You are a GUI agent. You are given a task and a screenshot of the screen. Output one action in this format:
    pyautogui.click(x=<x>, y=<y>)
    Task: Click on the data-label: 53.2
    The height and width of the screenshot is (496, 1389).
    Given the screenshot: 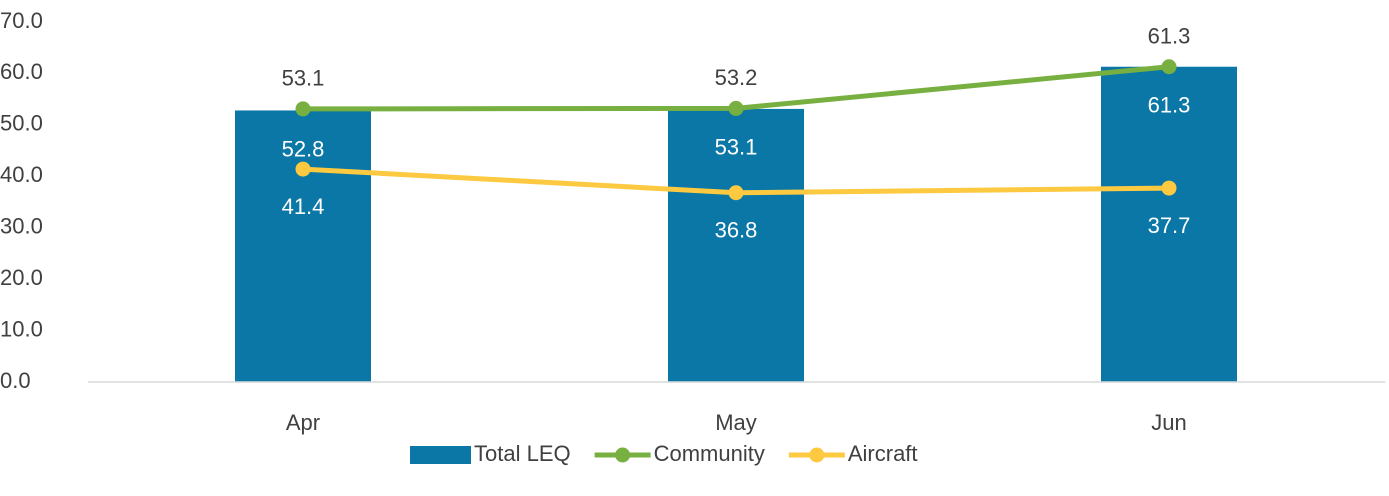 What is the action you would take?
    pyautogui.click(x=736, y=77)
    